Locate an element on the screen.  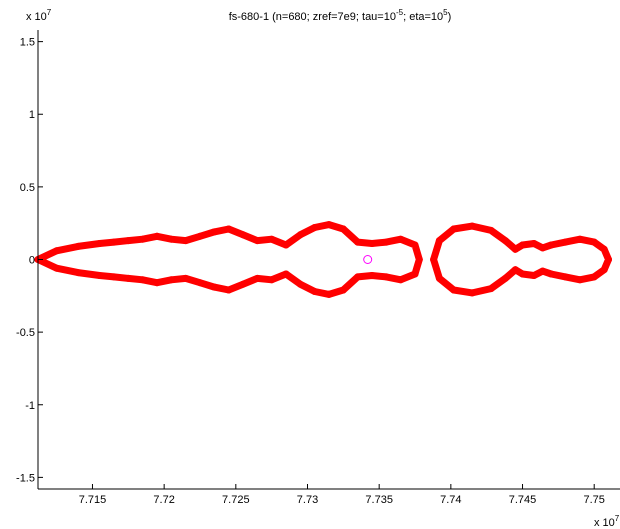
x-tick-label: 7.72 is located at coordinates (163, 500).